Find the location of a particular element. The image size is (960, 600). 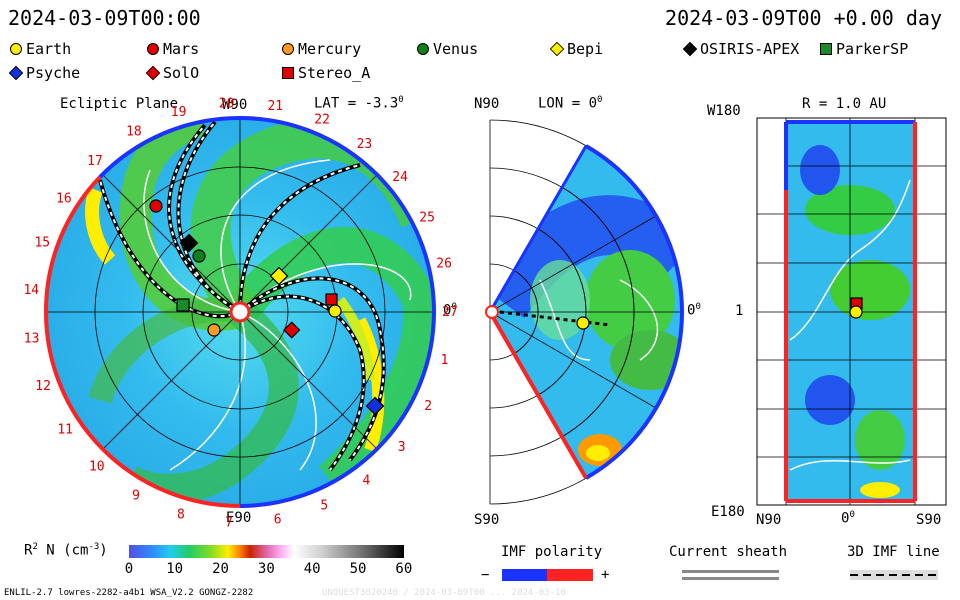

date-right: 2024-03-09T00 +0.00 day is located at coordinates (803, 18).